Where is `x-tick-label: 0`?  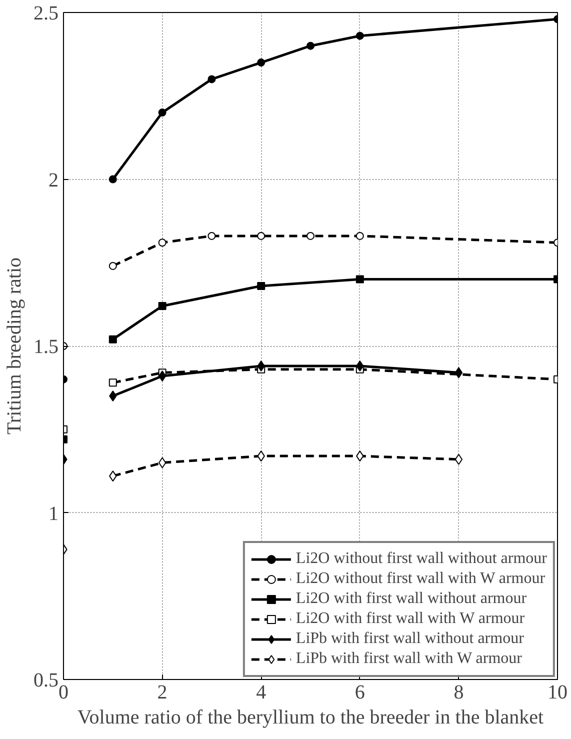 x-tick-label: 0 is located at coordinates (63, 693).